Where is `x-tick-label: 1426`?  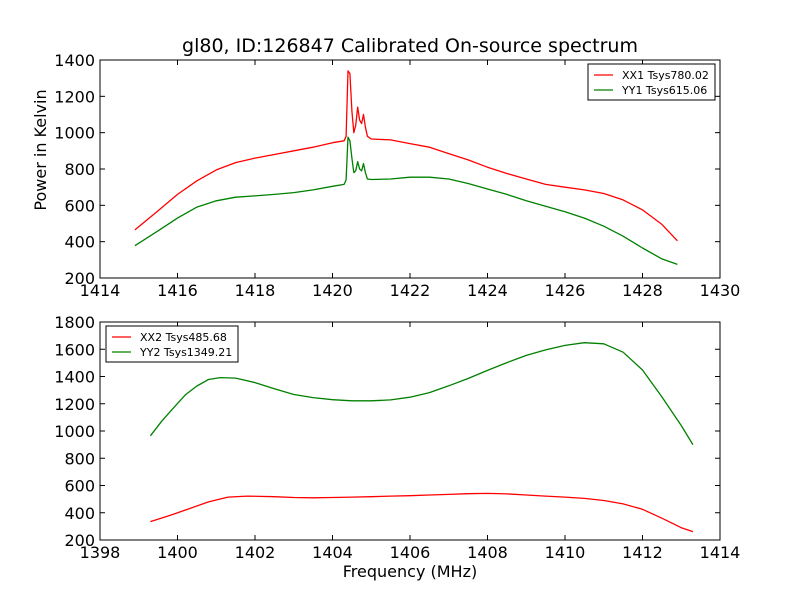 x-tick-label: 1426 is located at coordinates (565, 290).